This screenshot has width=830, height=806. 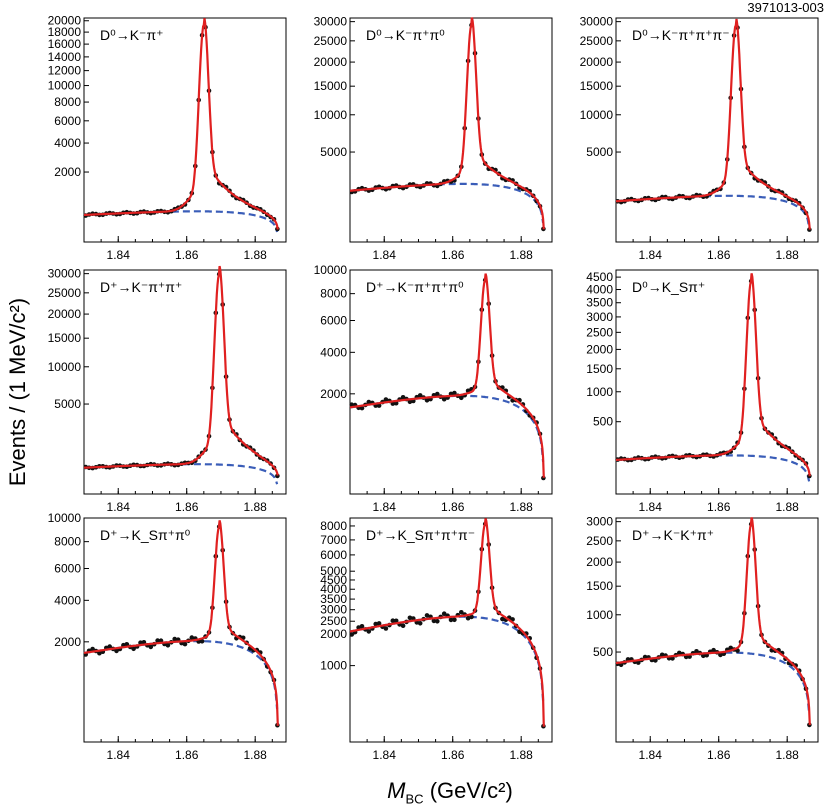 What do you see at coordinates (599, 522) in the screenshot?
I see `y-tick-label: 3000` at bounding box center [599, 522].